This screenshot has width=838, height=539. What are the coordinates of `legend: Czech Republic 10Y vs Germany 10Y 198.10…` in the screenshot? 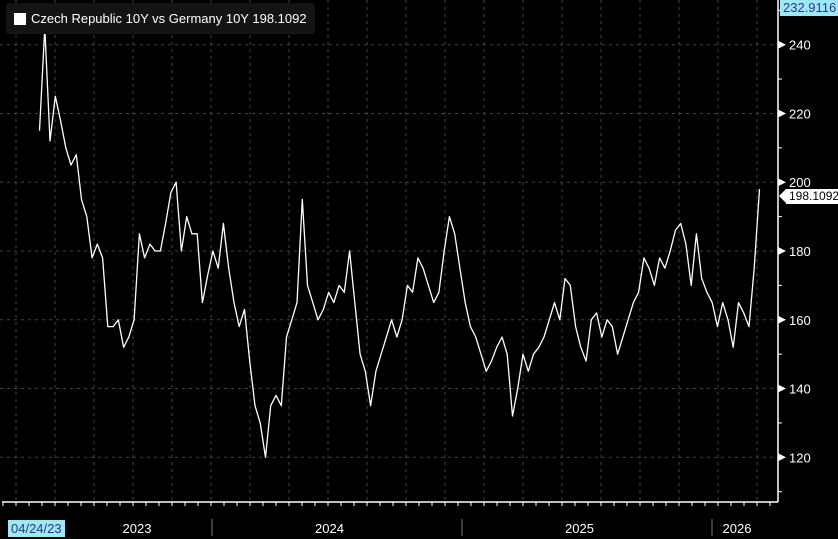 It's located at (160, 18).